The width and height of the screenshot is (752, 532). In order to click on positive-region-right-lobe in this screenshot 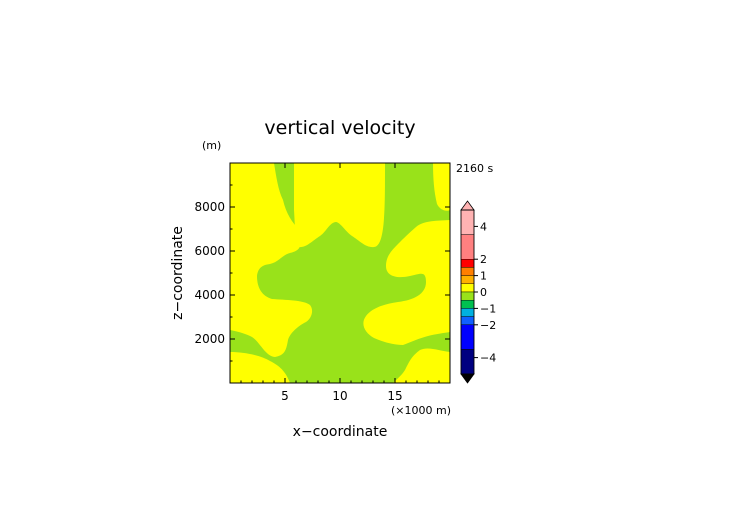, I will do `click(406, 282)`.